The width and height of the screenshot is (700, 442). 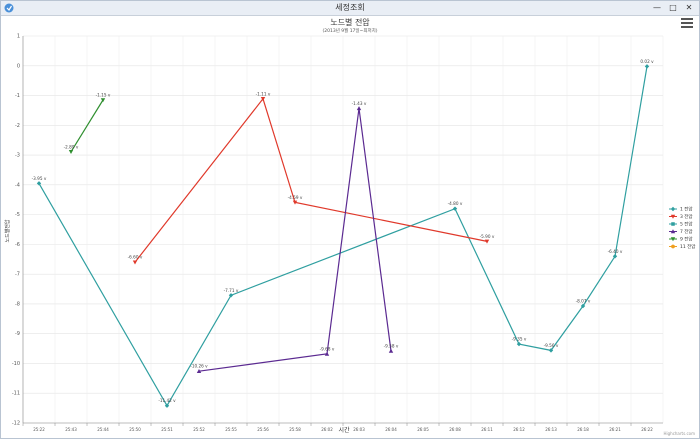 What do you see at coordinates (18, 66) in the screenshot?
I see `y-tick-label: 0` at bounding box center [18, 66].